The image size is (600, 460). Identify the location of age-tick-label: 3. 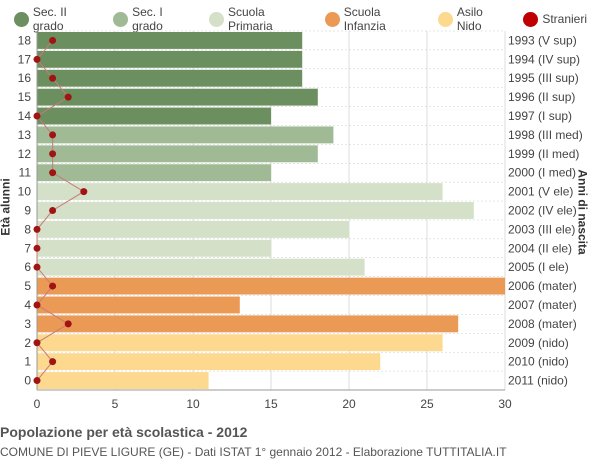
(27, 324).